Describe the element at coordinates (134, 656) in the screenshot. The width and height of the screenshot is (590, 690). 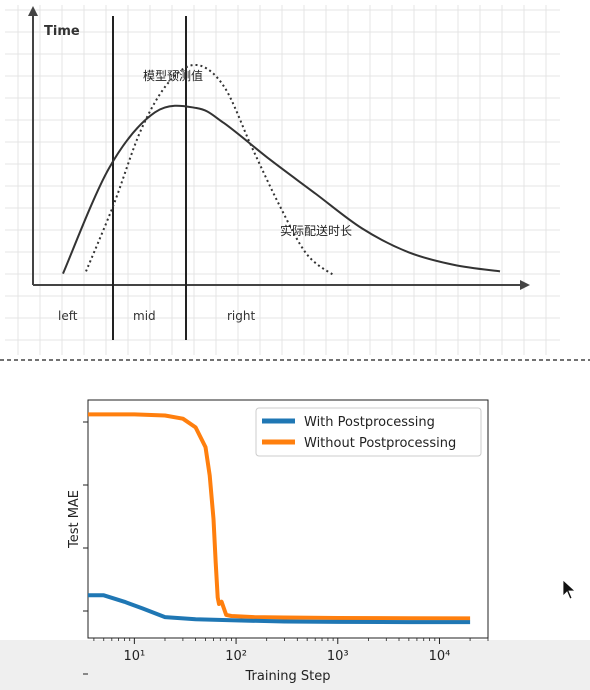
I see `x-tick-label: 10¹` at that location.